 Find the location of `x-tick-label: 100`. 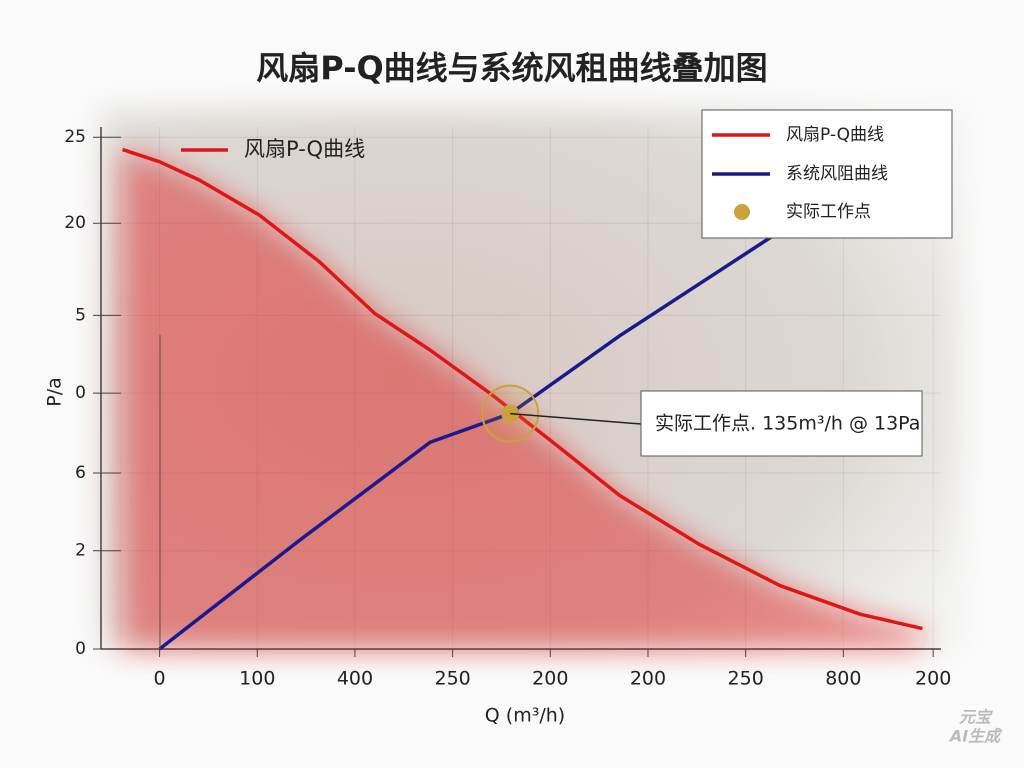

x-tick-label: 100 is located at coordinates (257, 679).